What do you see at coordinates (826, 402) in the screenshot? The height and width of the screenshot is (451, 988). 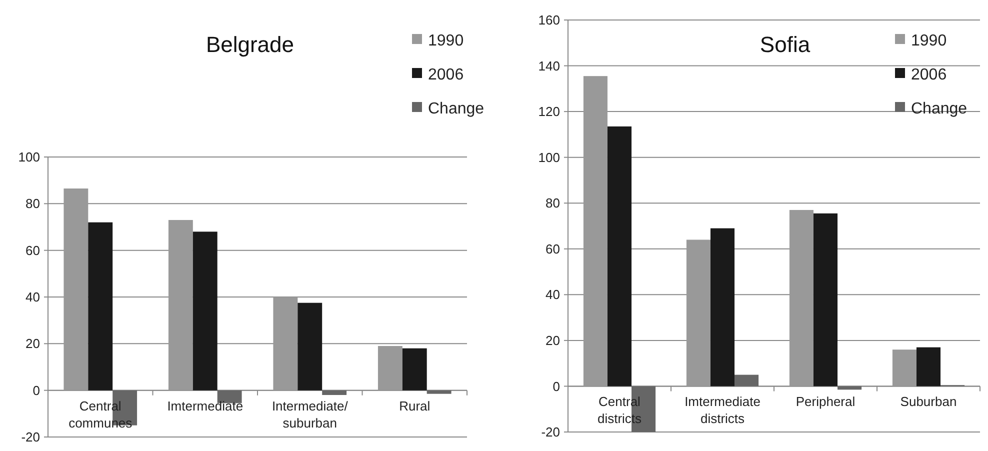 I see `x-tick-label: Peripheral` at bounding box center [826, 402].